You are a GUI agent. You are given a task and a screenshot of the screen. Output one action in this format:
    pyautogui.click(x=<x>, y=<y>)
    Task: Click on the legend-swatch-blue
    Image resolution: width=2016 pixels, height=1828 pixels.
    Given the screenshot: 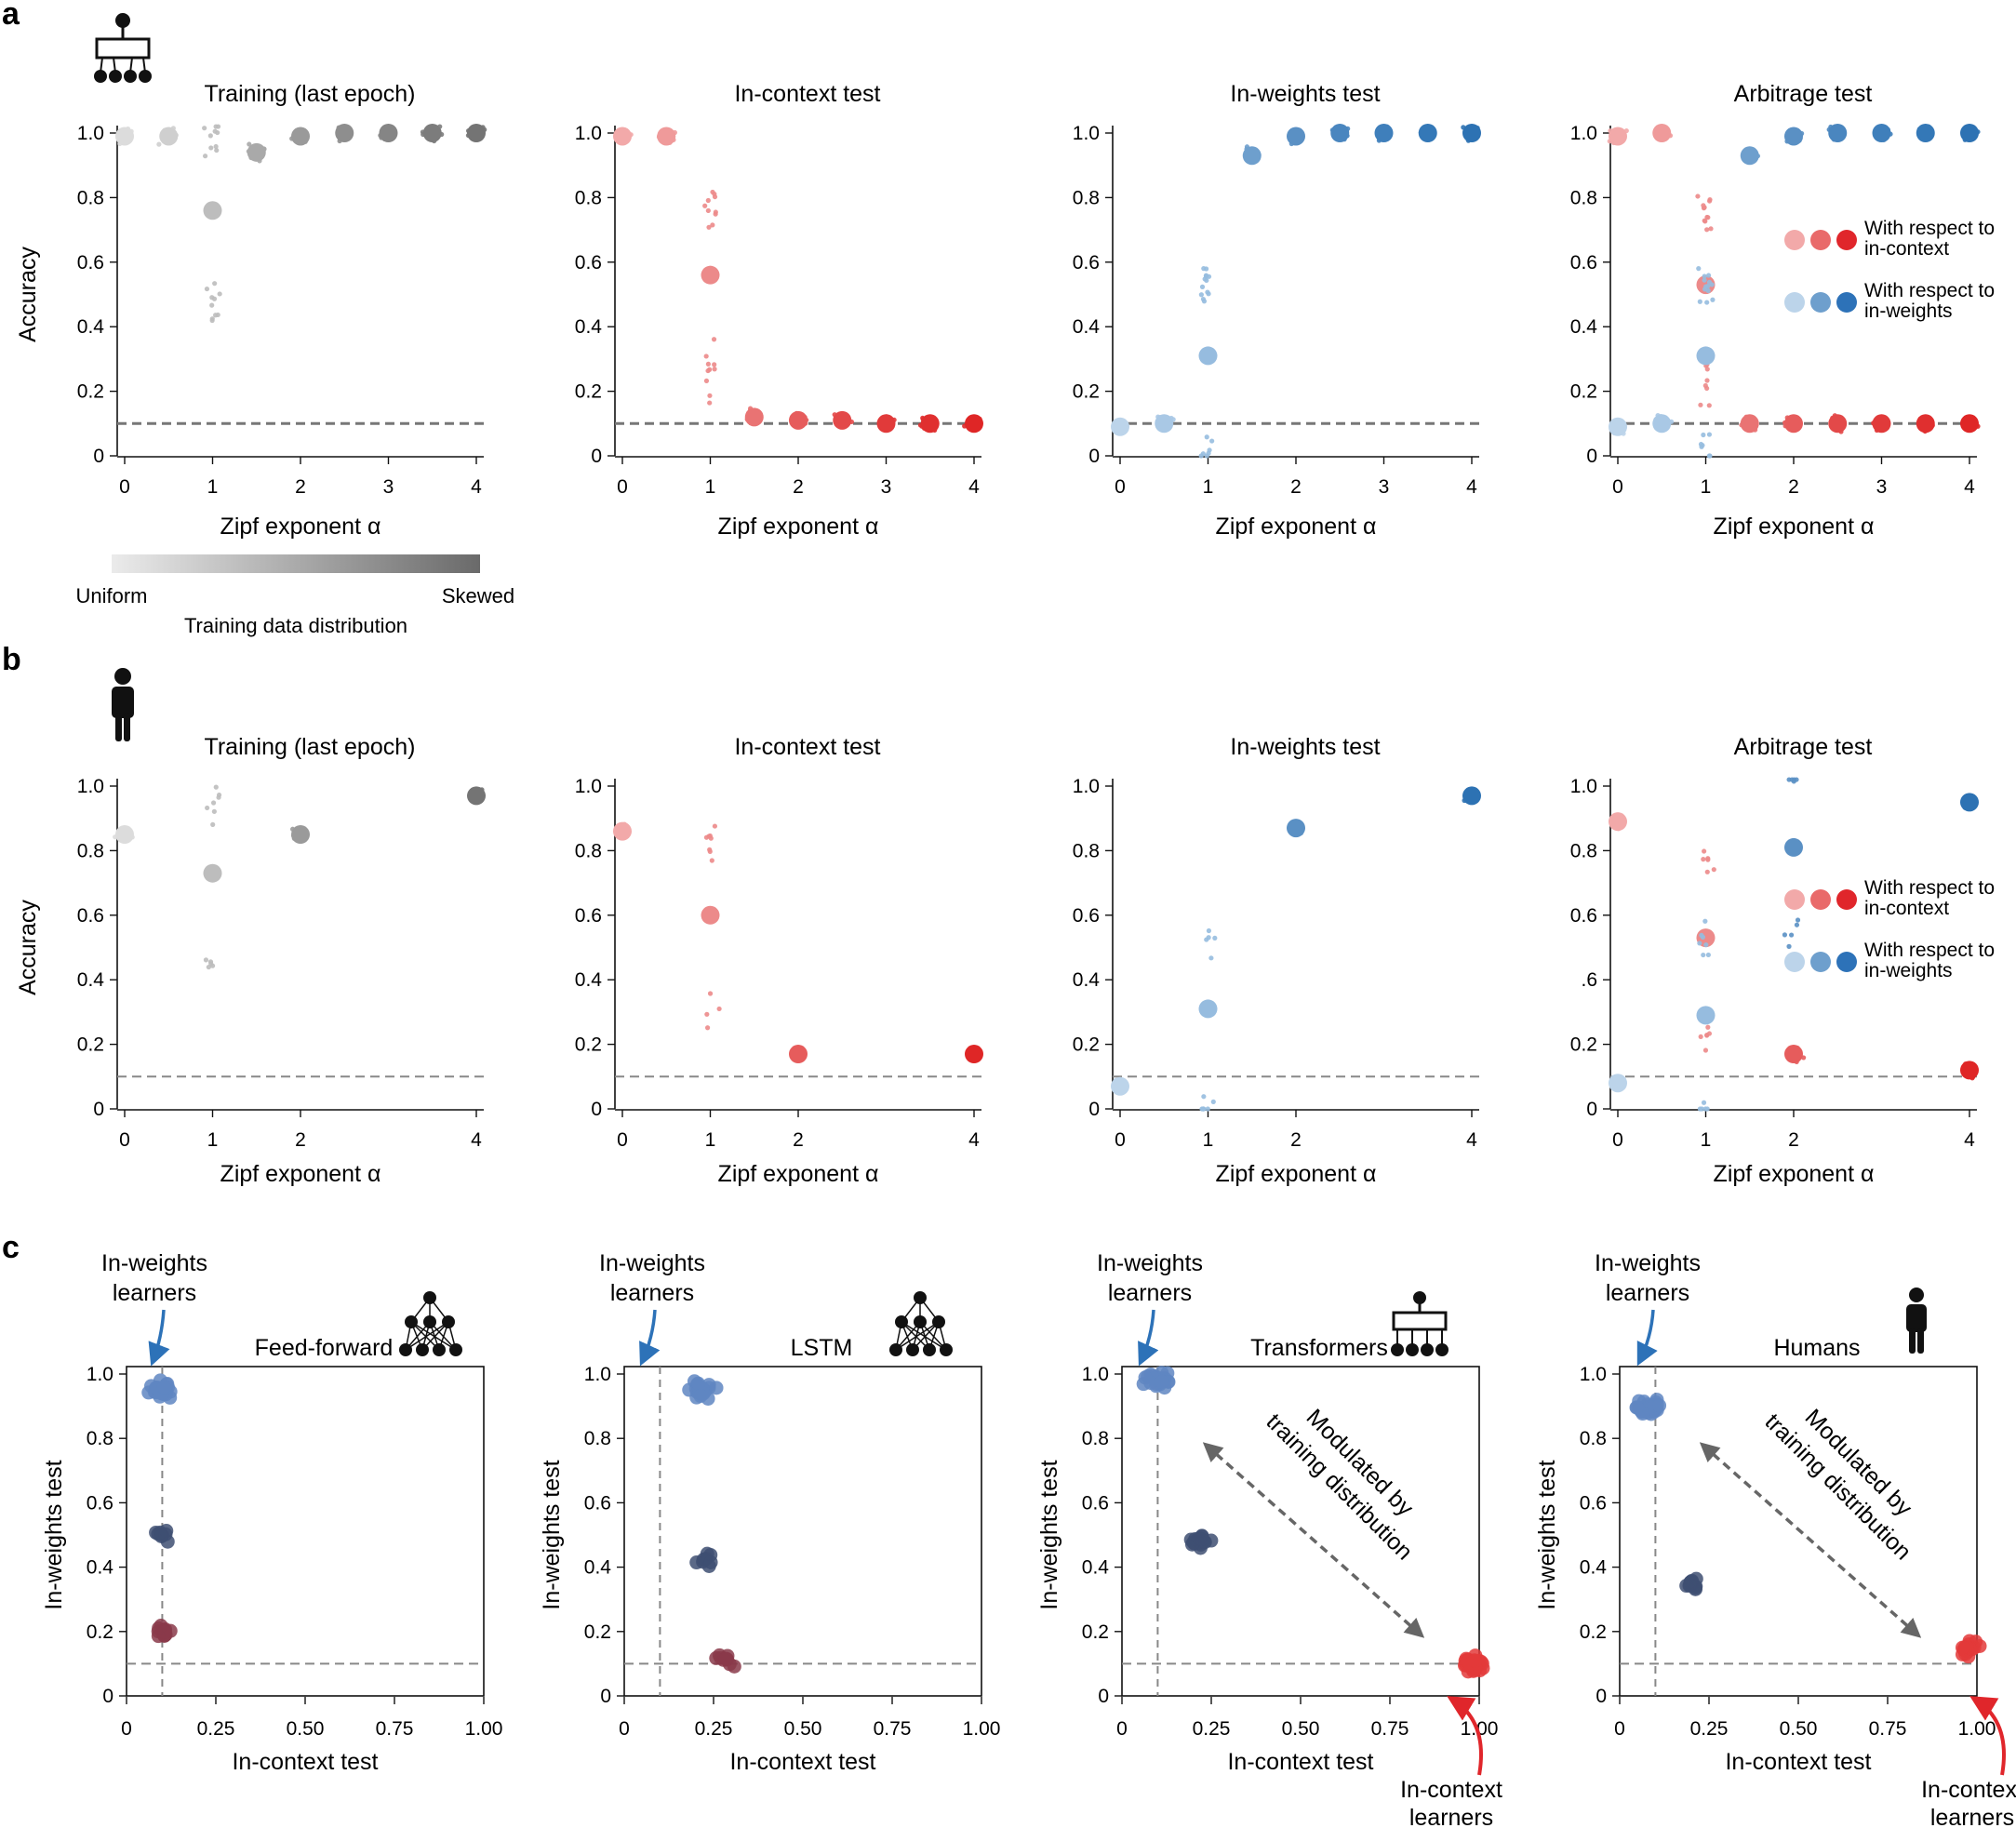 What is the action you would take?
    pyautogui.click(x=1794, y=302)
    